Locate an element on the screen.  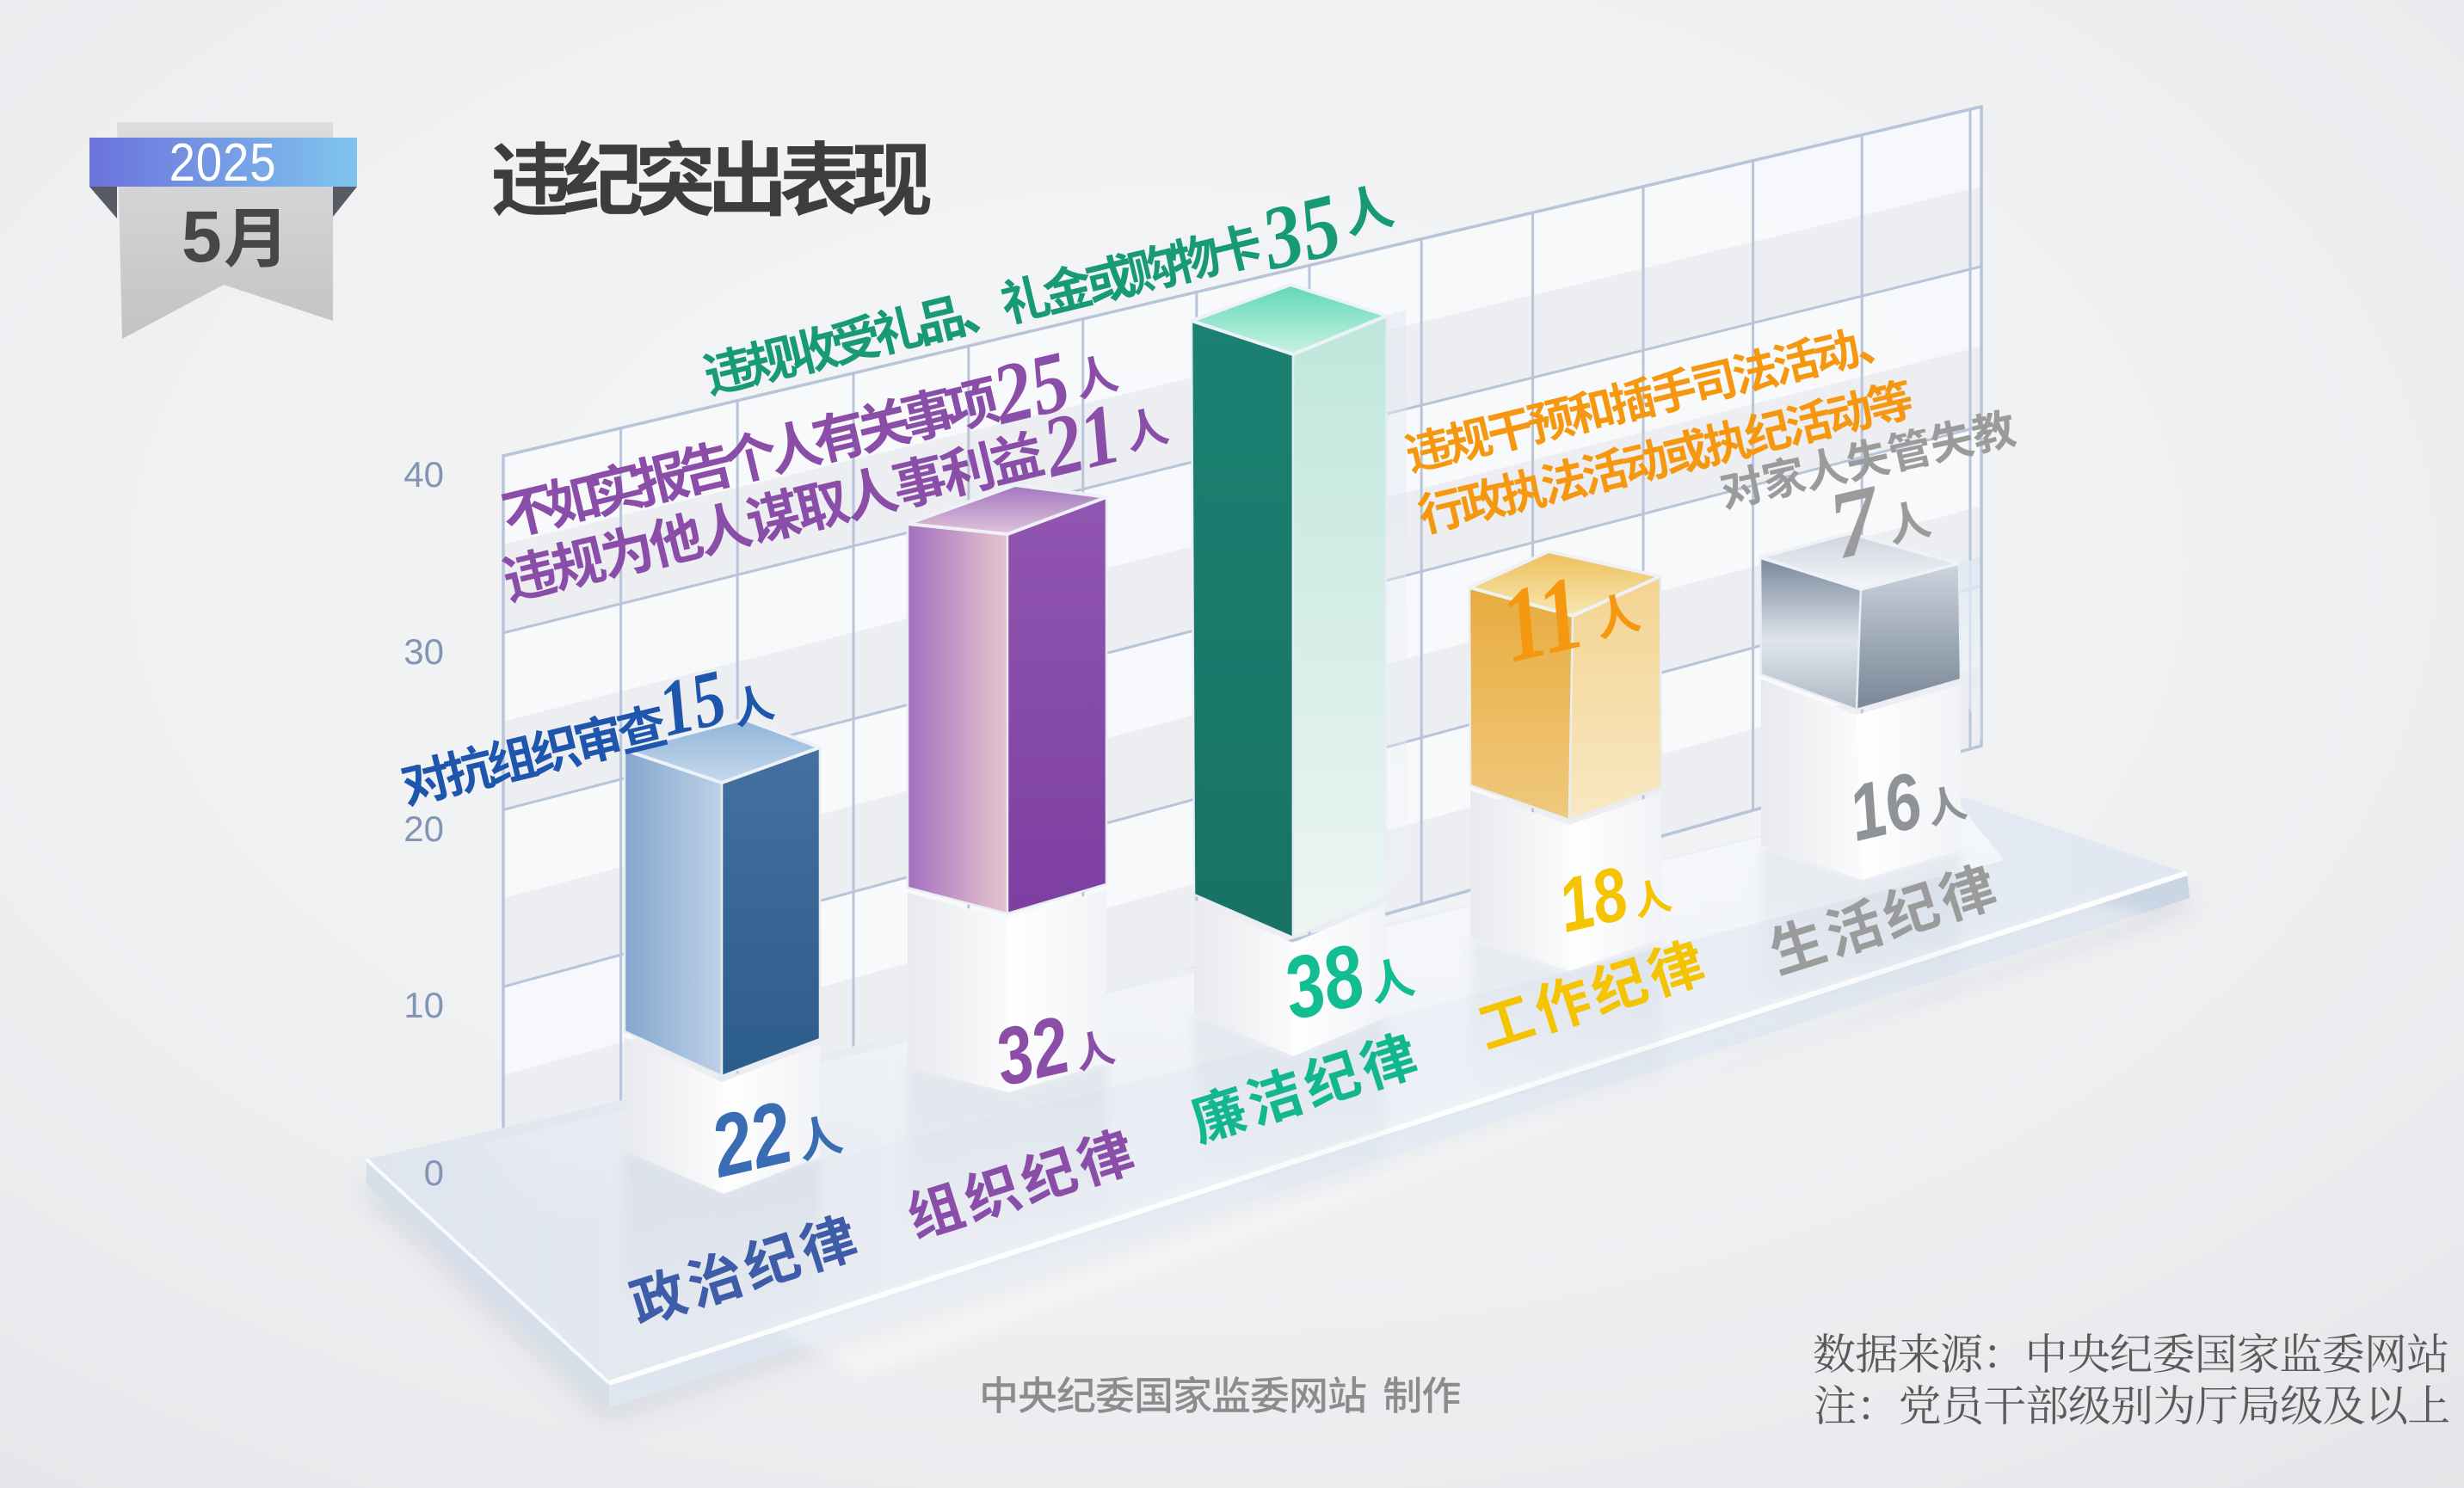
svg-text: 10 is located at coordinates (424, 1005).